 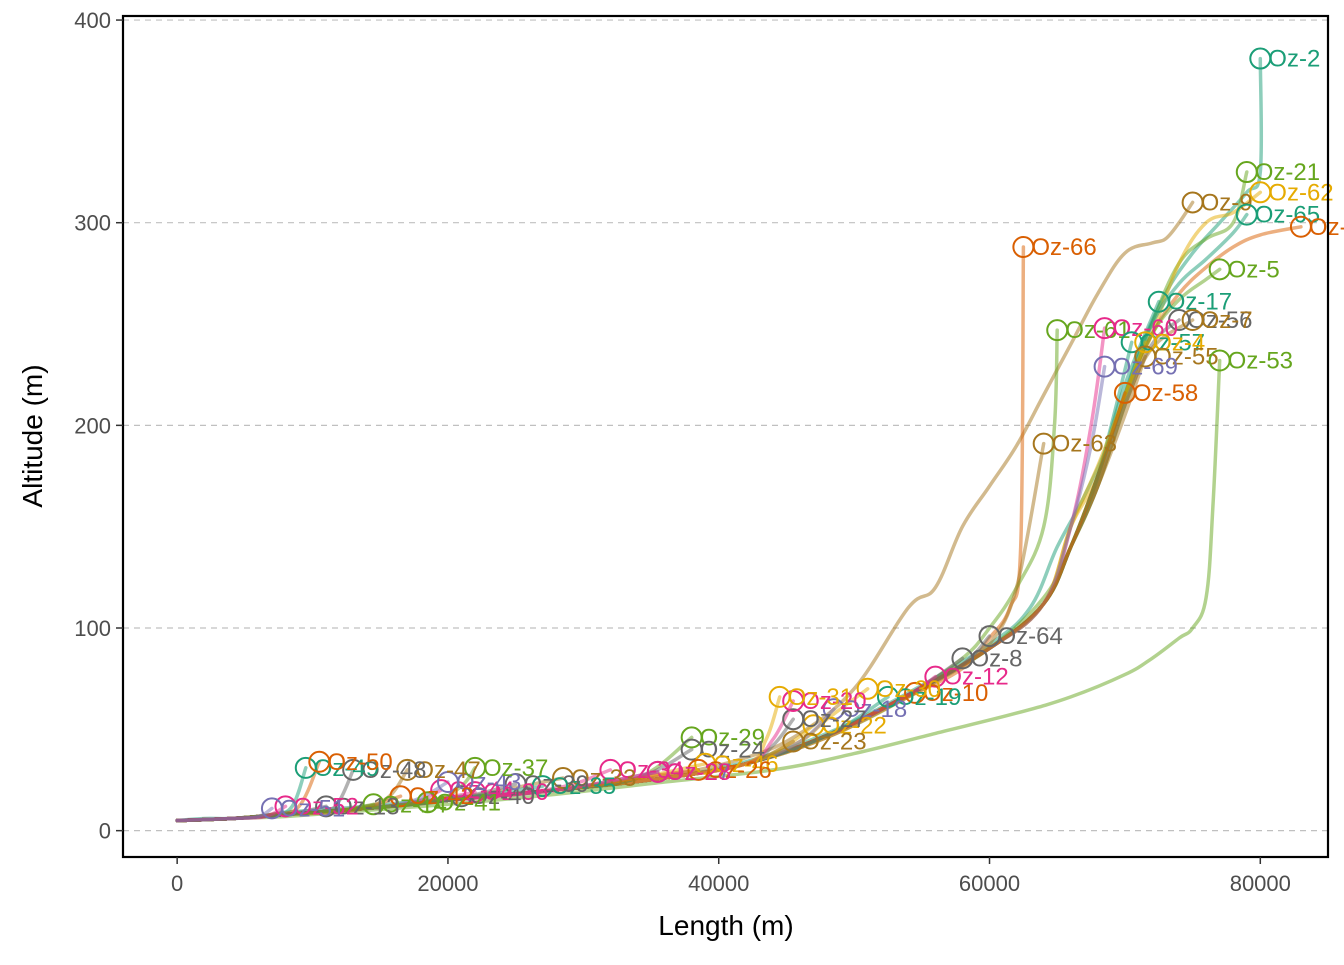 I want to click on series-label: Oz-39, so click(x=556, y=784).